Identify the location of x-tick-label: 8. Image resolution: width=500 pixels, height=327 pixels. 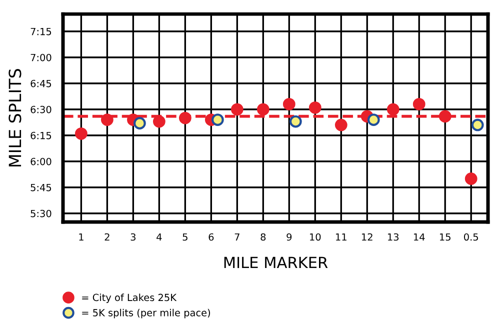
(263, 237).